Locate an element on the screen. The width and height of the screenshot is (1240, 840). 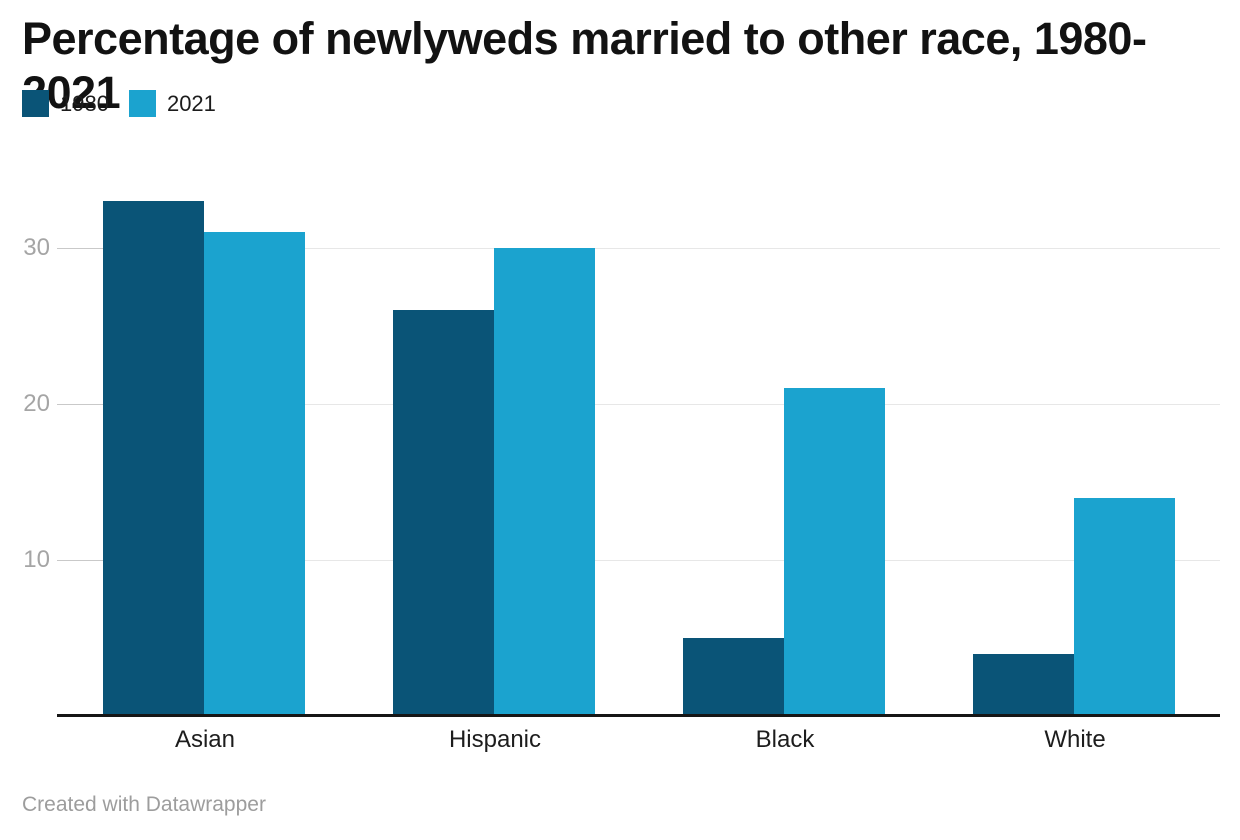
legend-swatch-1980 is located at coordinates (35, 103).